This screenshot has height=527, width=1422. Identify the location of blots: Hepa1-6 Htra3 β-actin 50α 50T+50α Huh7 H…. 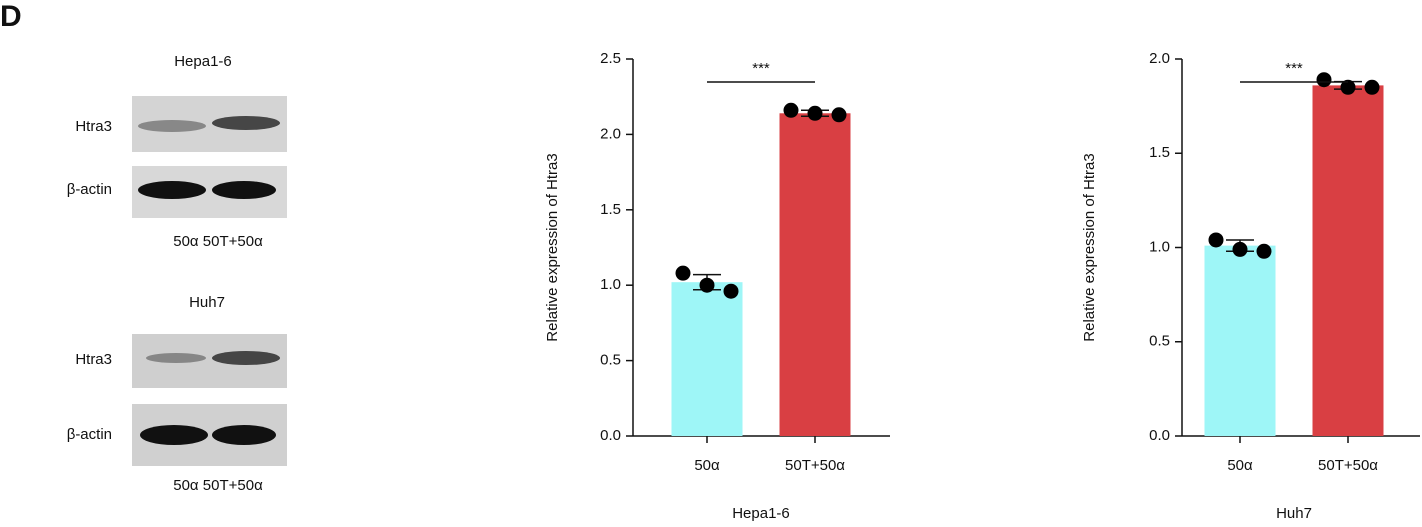
(177, 273).